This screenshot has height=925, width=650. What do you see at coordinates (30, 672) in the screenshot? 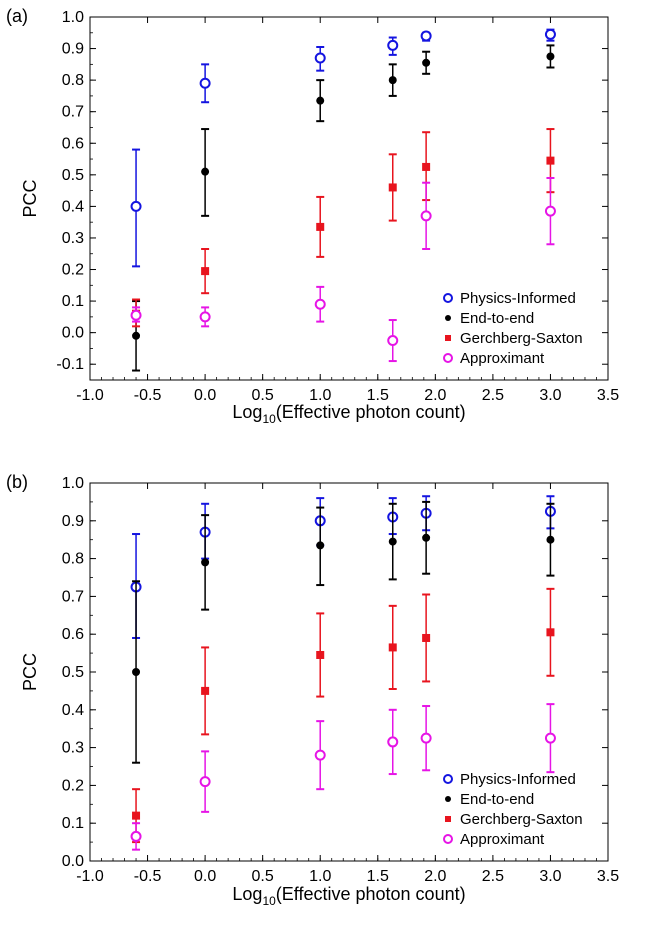
I see `y-axis-label: PCC` at bounding box center [30, 672].